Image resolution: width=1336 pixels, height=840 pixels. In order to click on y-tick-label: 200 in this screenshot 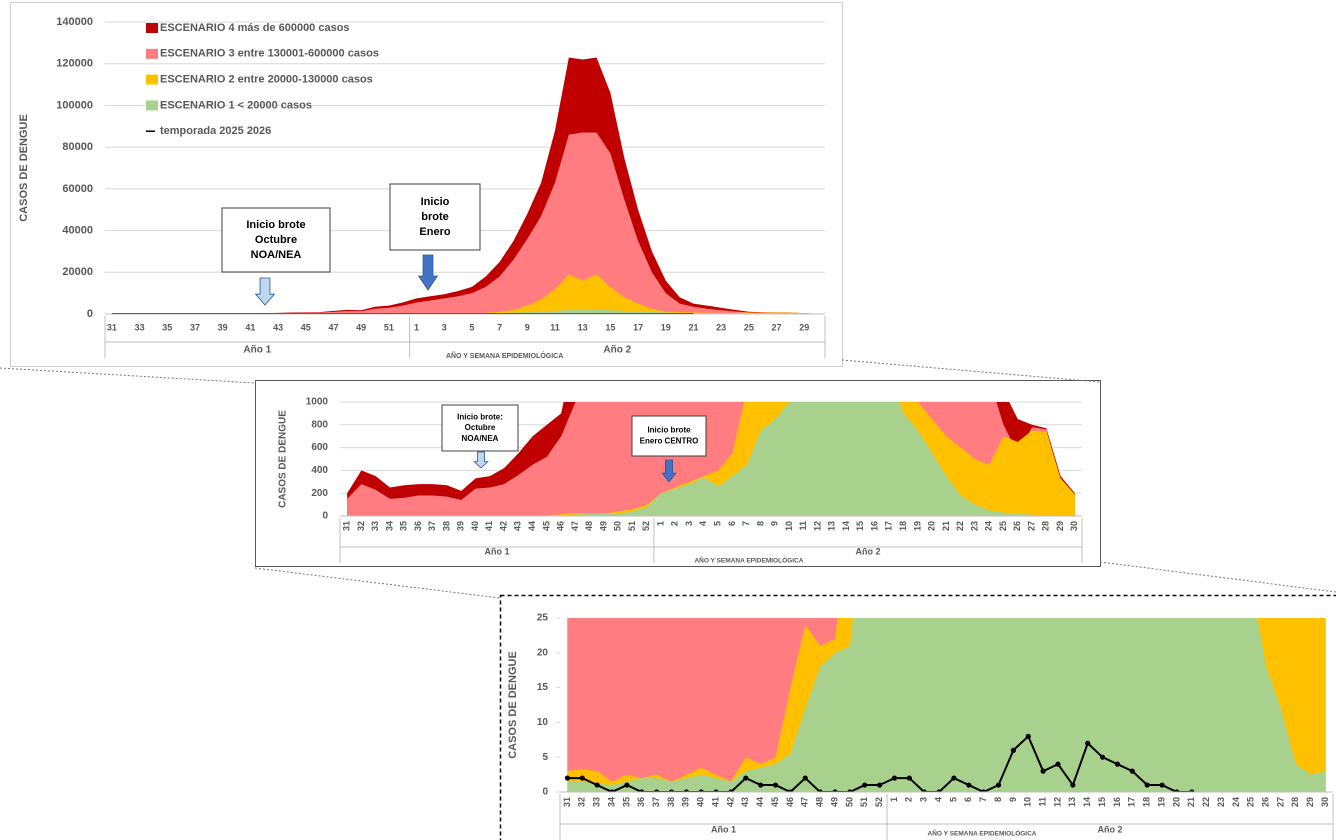, I will do `click(319, 493)`.